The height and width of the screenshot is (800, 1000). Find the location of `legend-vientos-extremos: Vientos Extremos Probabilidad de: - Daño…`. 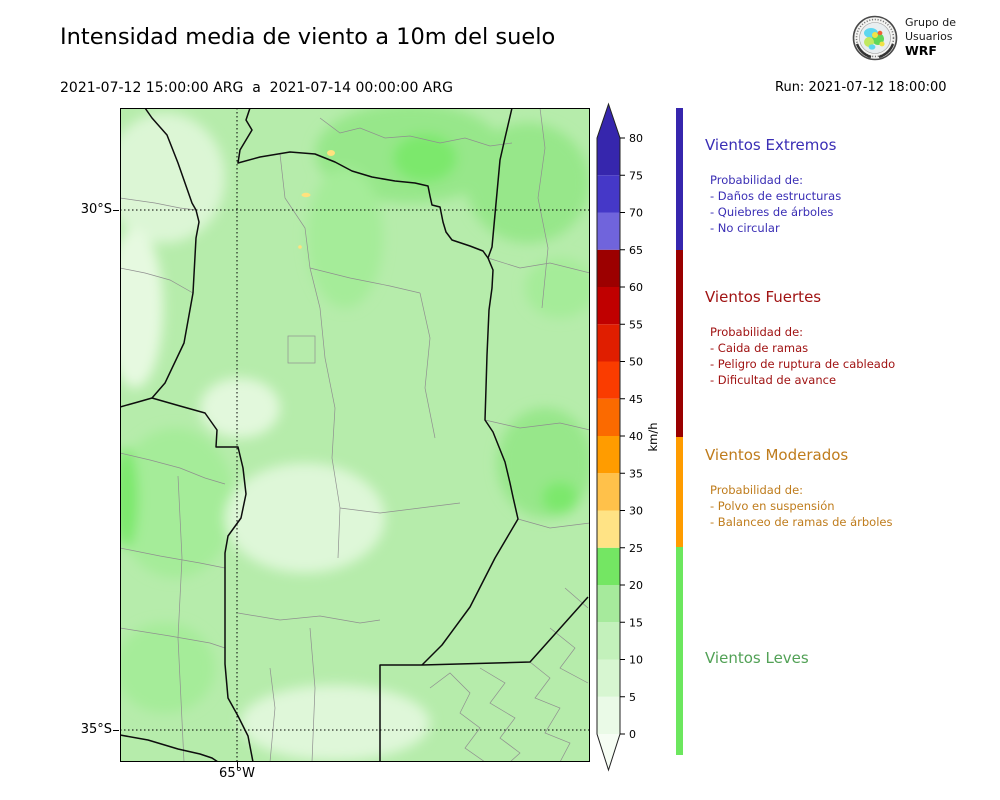

legend-vientos-extremos: Vientos Extremos Probabilidad de: - Daño… is located at coordinates (848, 186).